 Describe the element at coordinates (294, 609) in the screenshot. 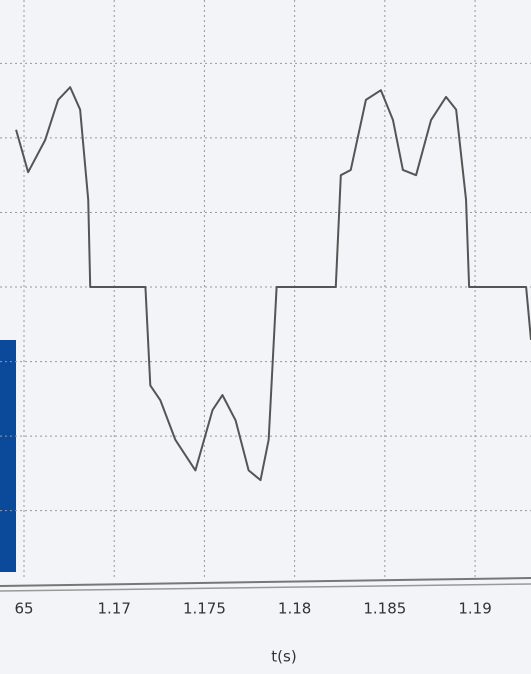

I see `x-tick-label: 1.18` at that location.